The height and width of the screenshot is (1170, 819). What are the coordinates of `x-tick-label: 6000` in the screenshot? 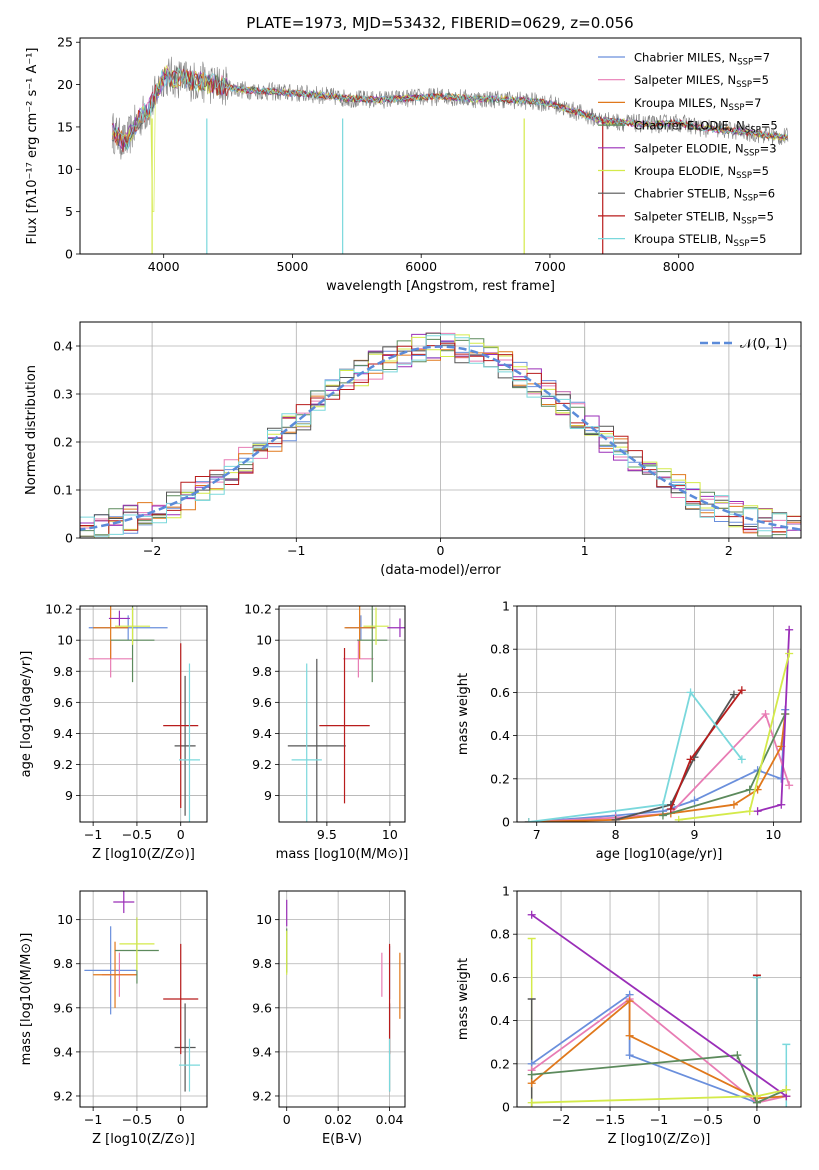 It's located at (421, 266).